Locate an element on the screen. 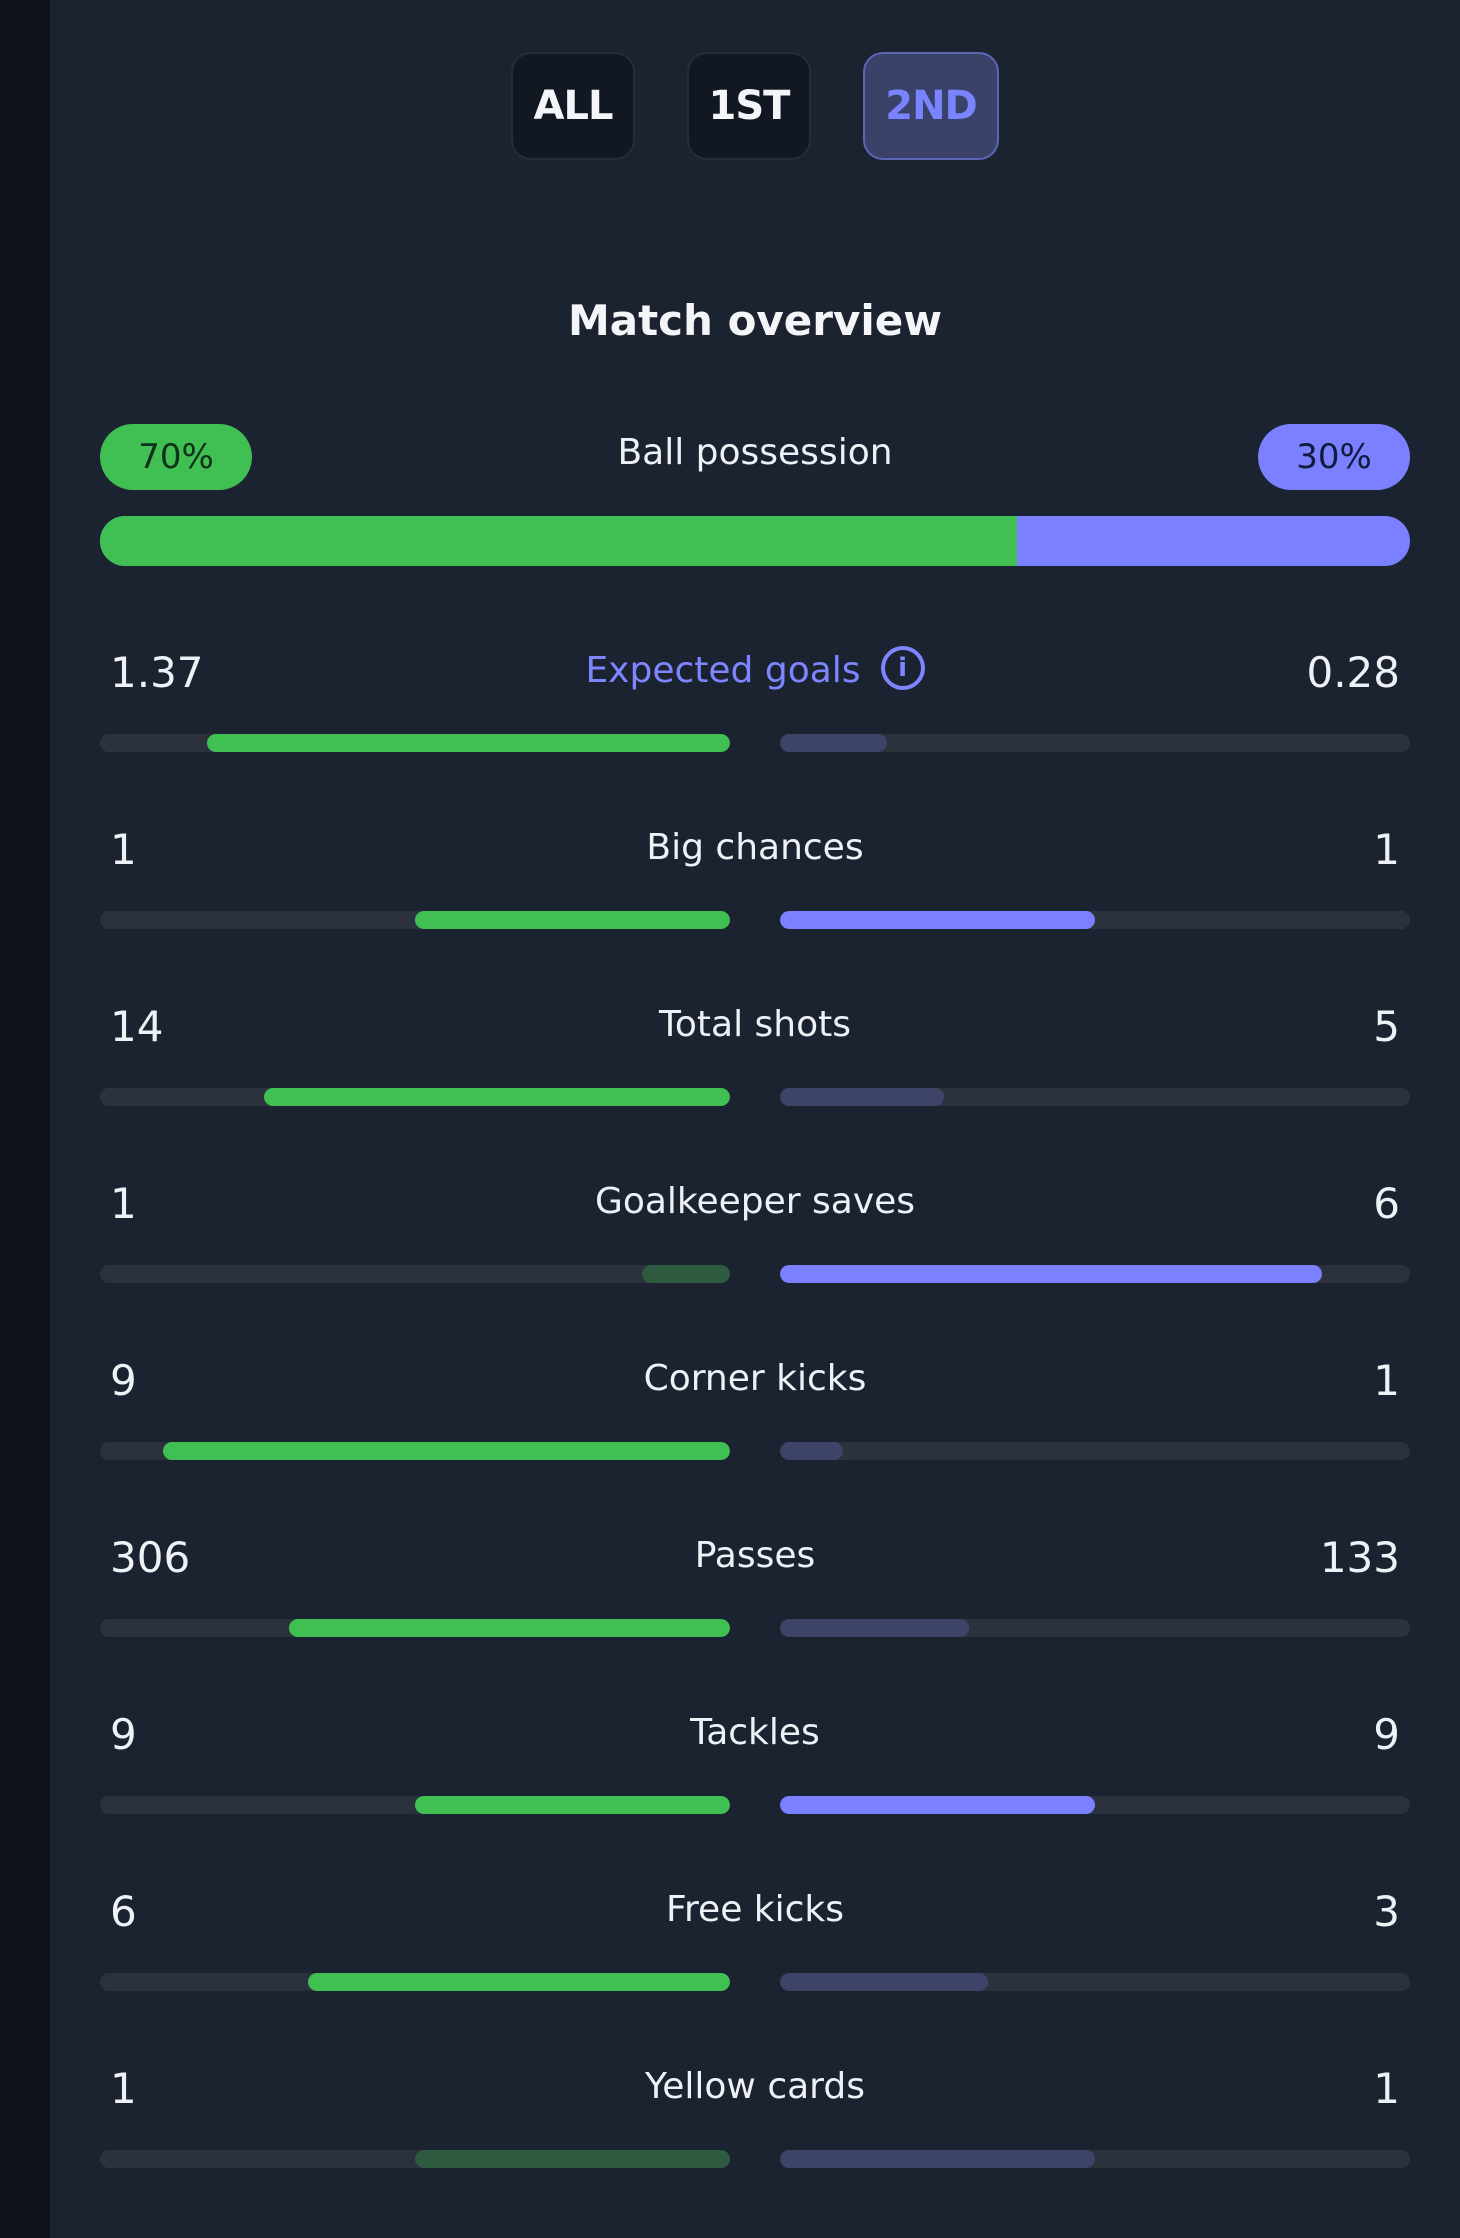 This screenshot has height=2238, width=1460. home-stat-value: 1.37 is located at coordinates (157, 672).